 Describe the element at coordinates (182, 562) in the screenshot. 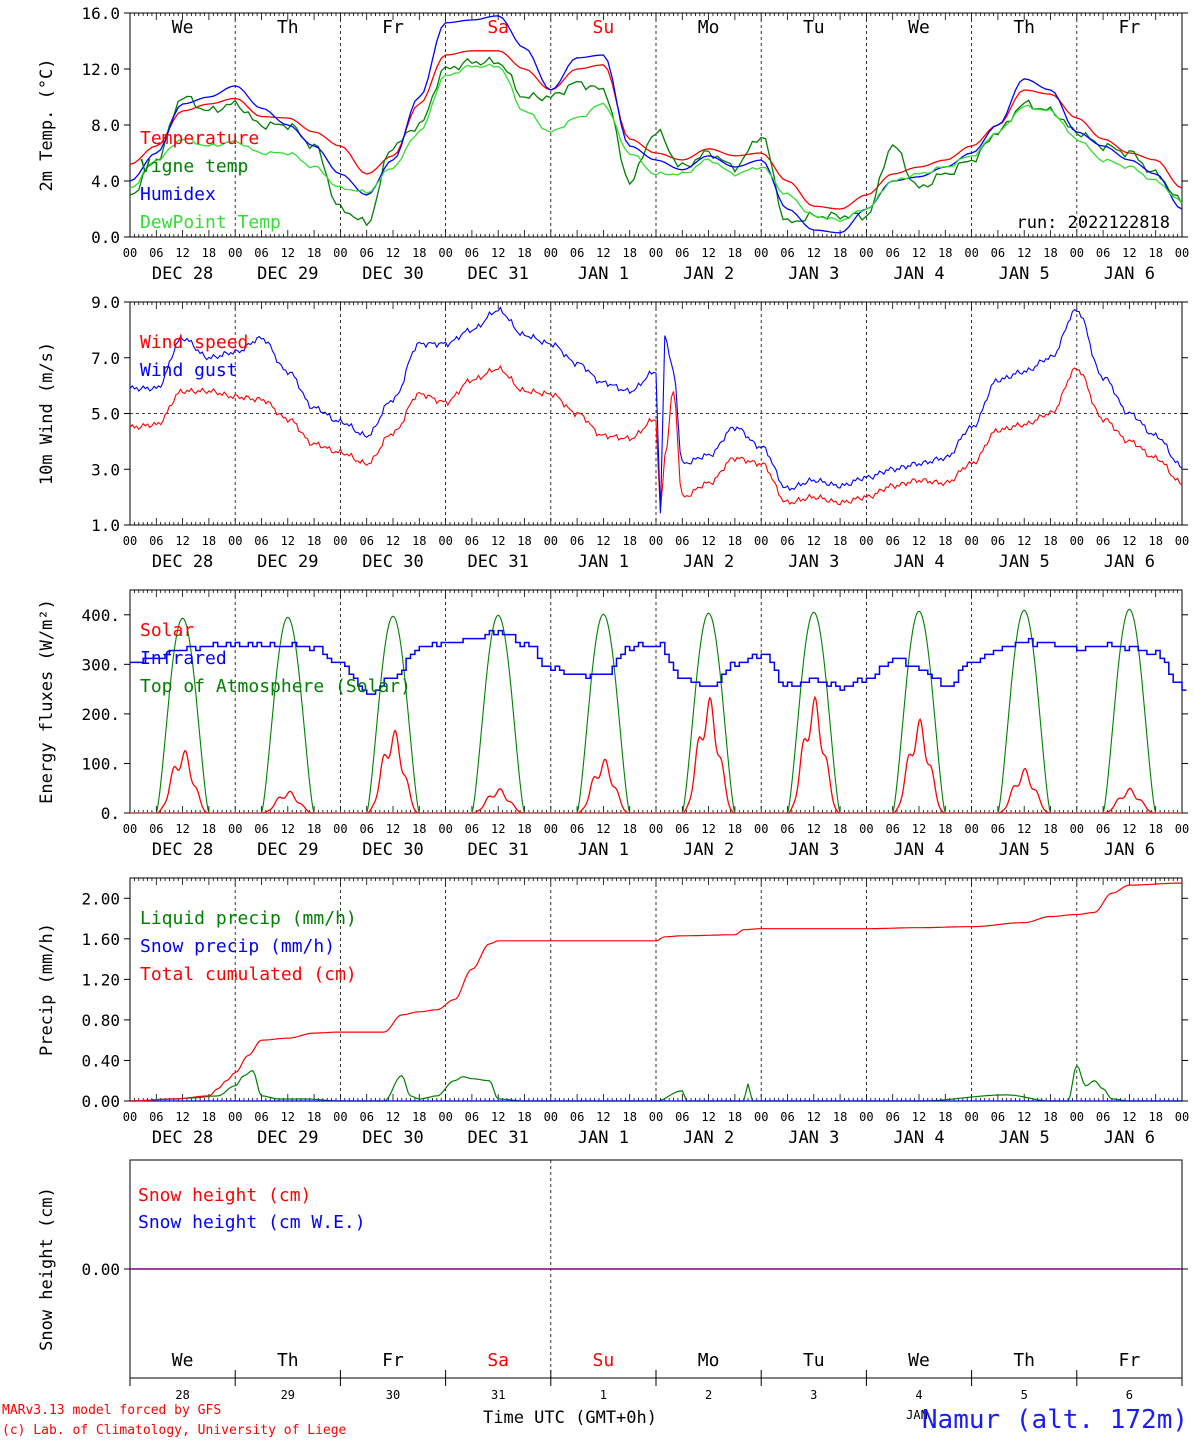

I see `date-label: DEC 28` at that location.